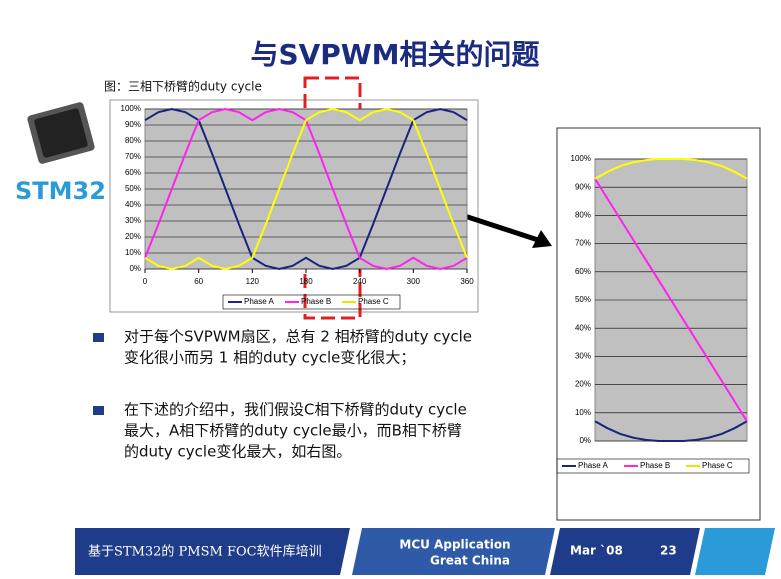 The image size is (781, 579). I want to click on footer-dept: MCU Application, so click(454, 545).